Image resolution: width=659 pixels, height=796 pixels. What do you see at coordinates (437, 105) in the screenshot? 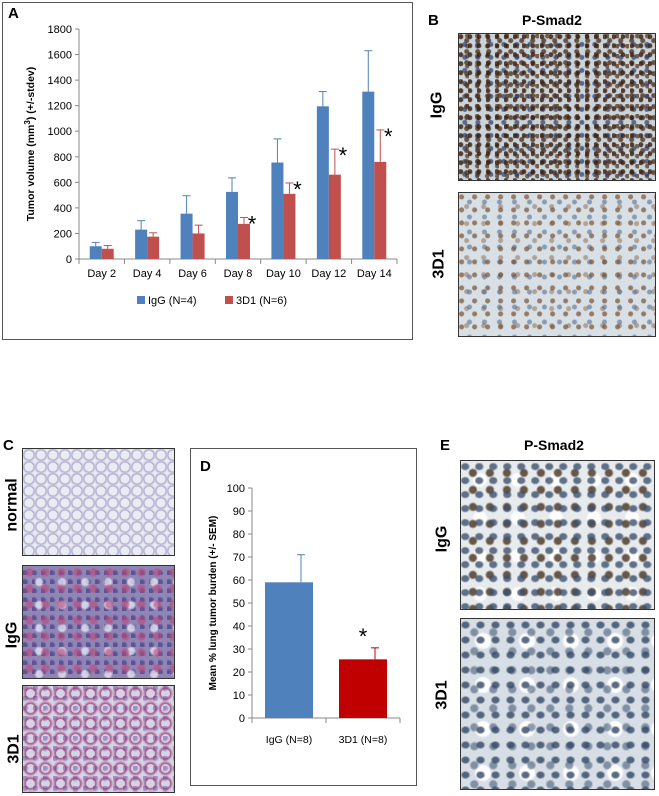
I see `panel-b-row-igg-label: IgG` at bounding box center [437, 105].